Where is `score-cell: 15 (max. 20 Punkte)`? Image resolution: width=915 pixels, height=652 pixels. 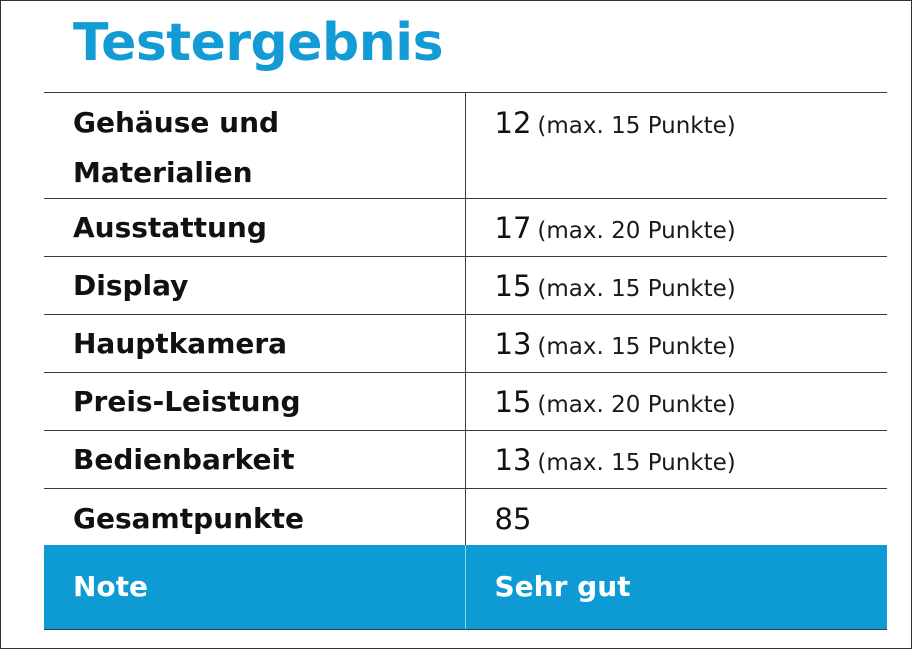 score-cell: 15 (max. 20 Punkte) is located at coordinates (676, 401).